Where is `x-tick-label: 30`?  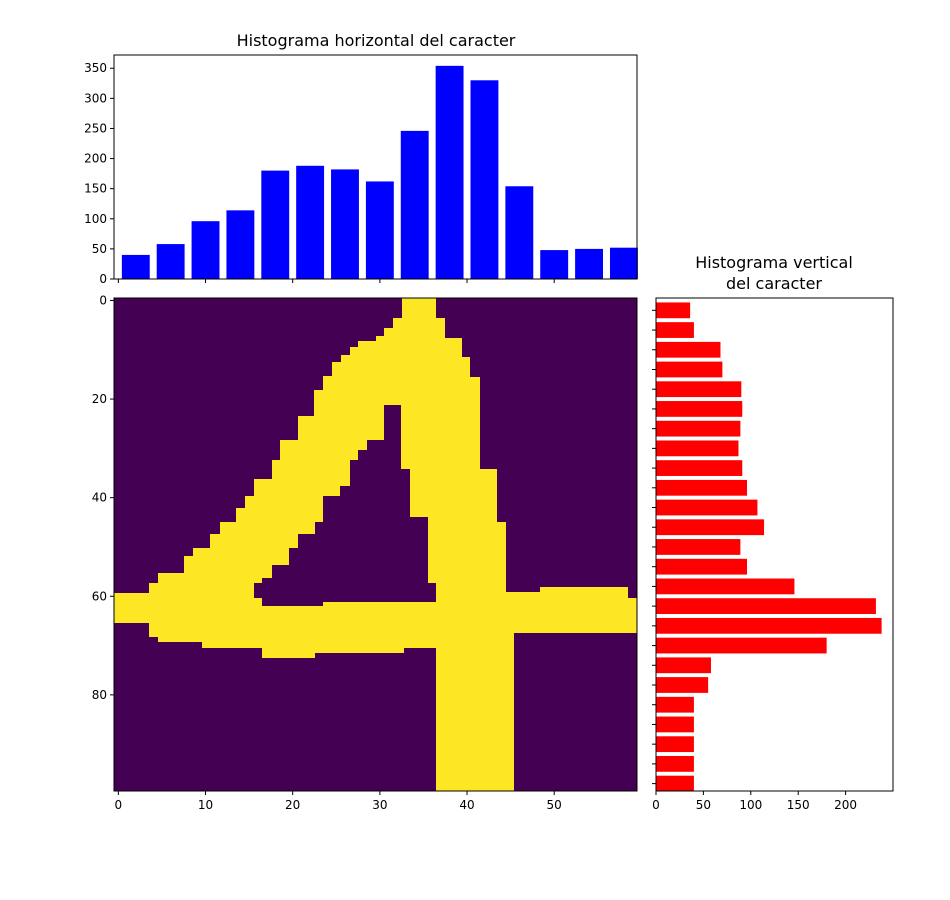
x-tick-label: 30 is located at coordinates (379, 805).